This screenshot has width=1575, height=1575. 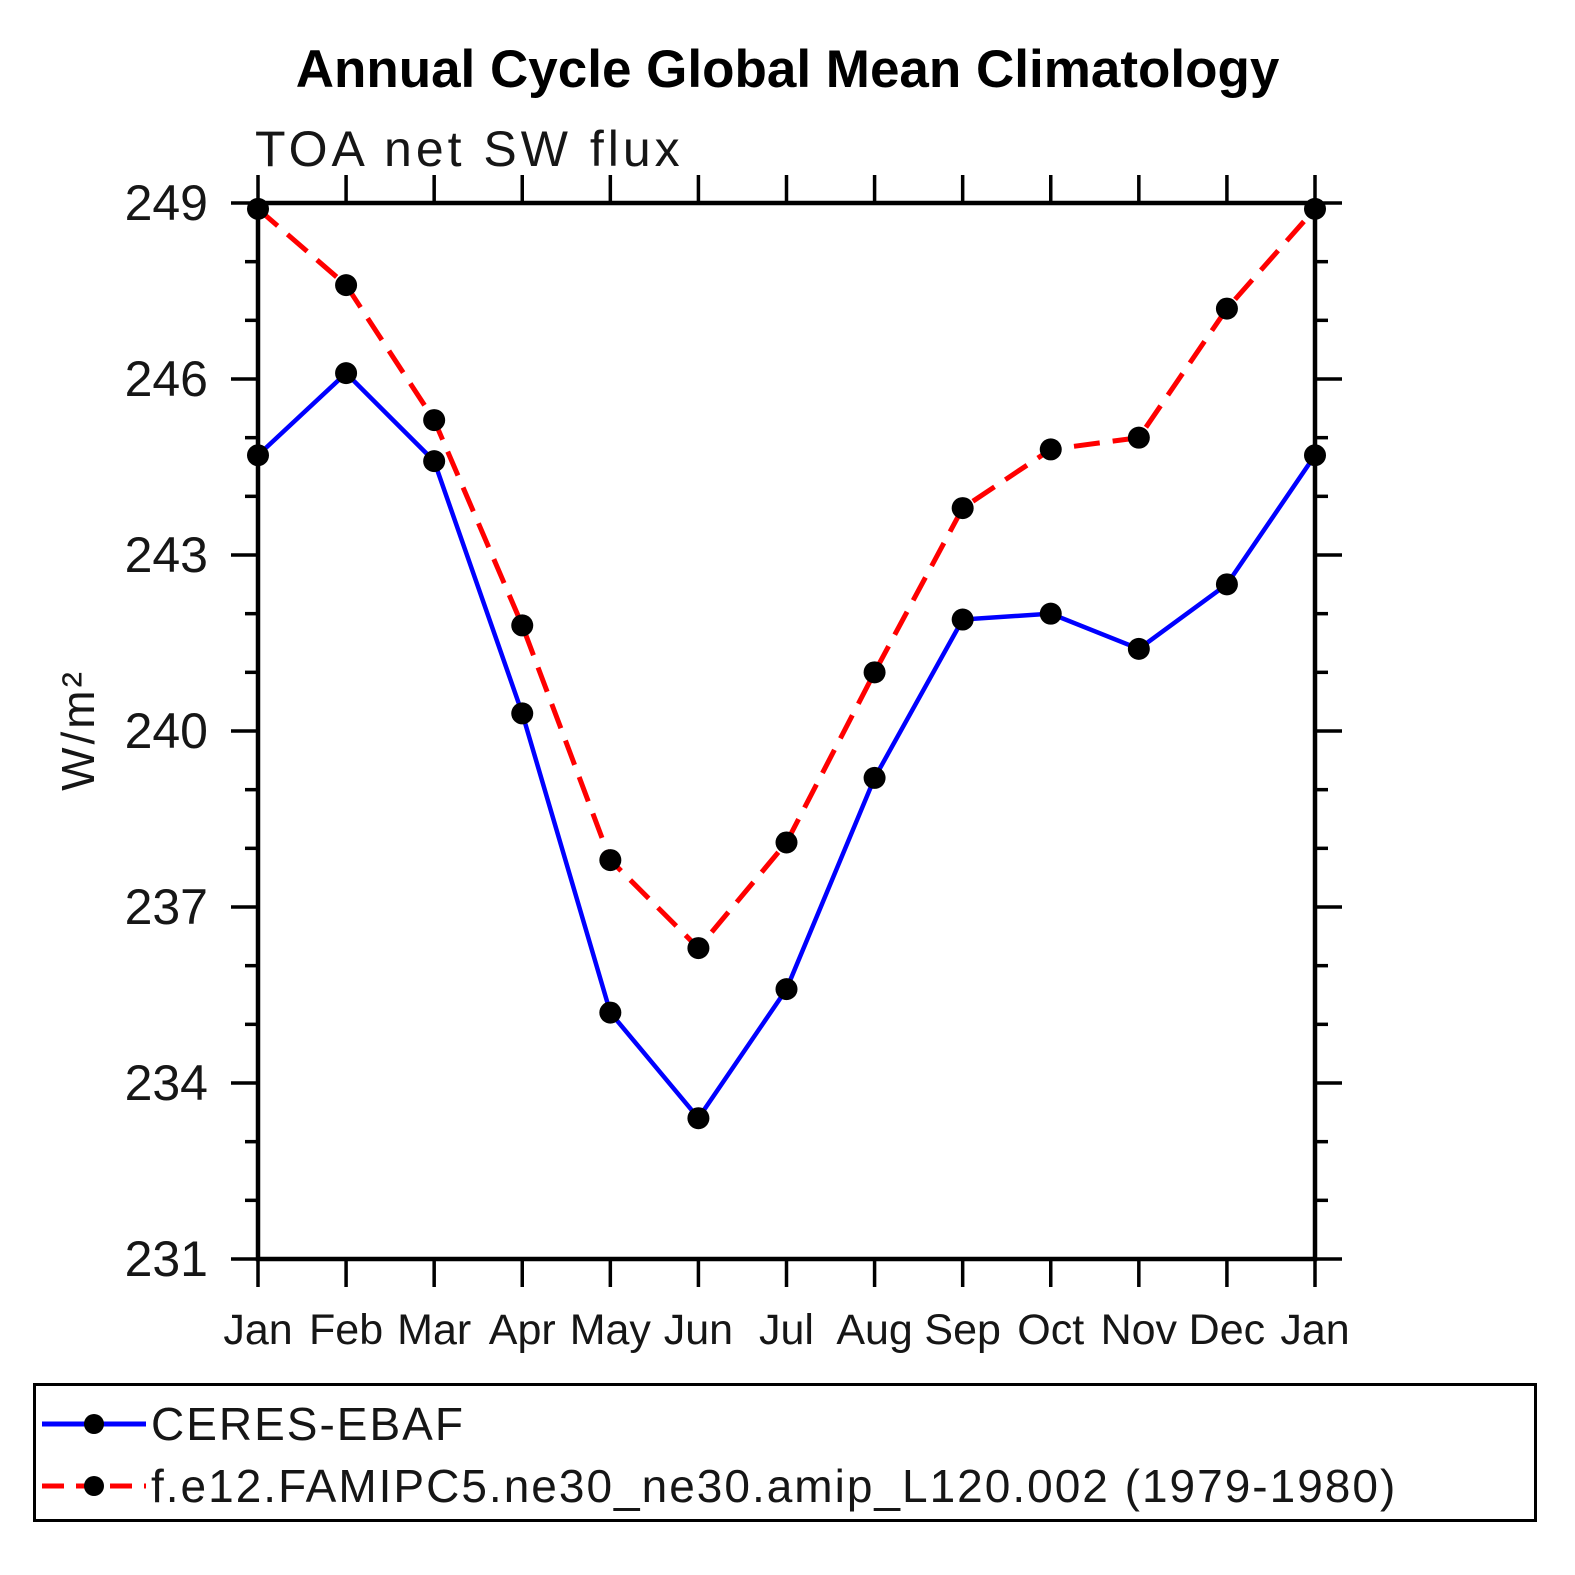 I want to click on data-point-s0-Oct, so click(x=1050, y=613).